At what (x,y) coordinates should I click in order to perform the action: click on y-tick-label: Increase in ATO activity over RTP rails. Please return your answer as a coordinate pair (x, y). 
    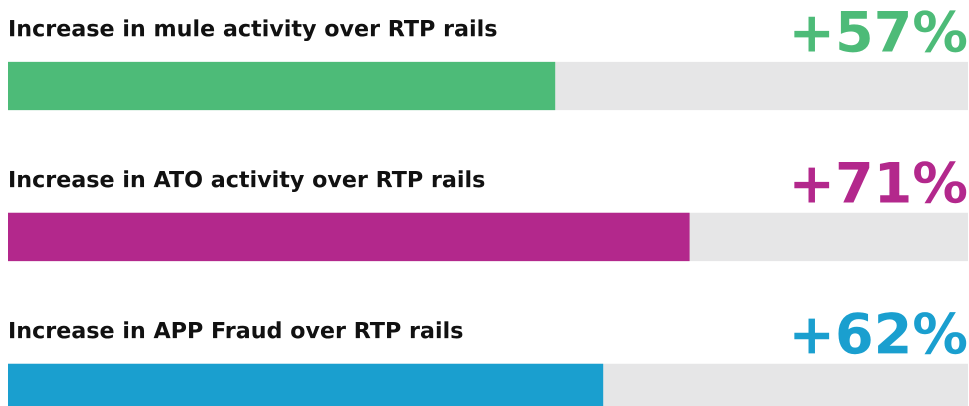
    Looking at the image, I should click on (247, 181).